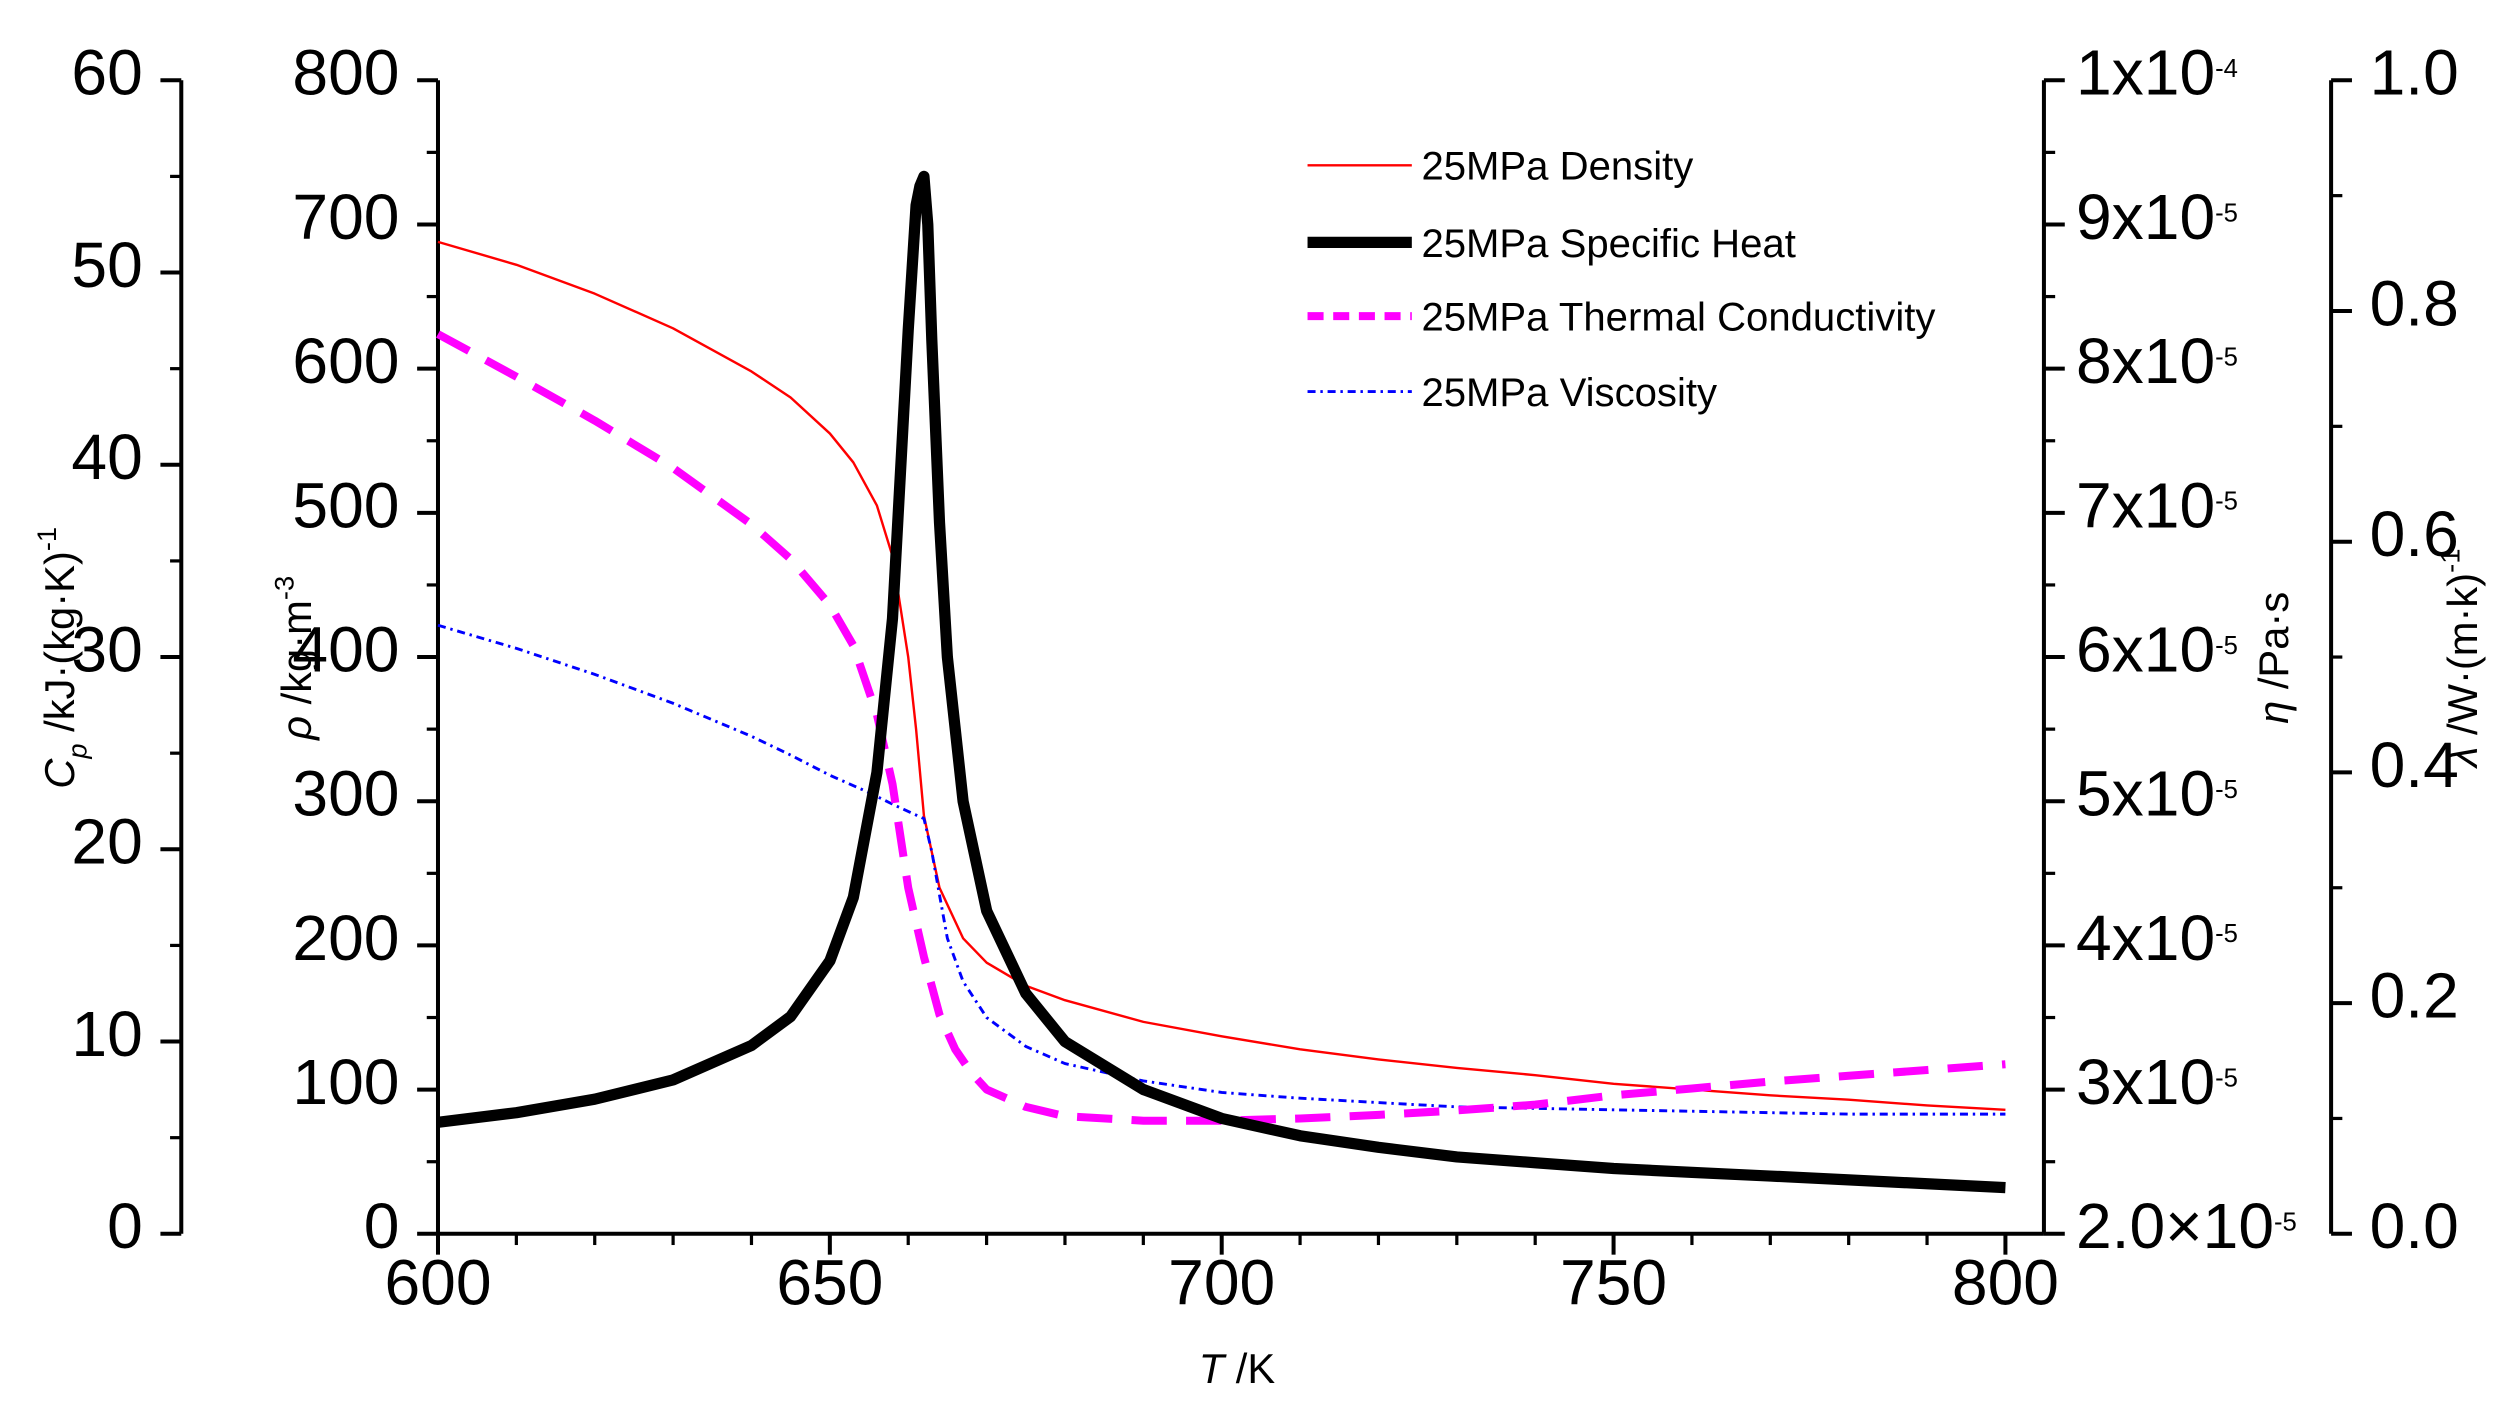  I want to click on eta-tick-label: 7x10⁻⁵, so click(2157, 505).